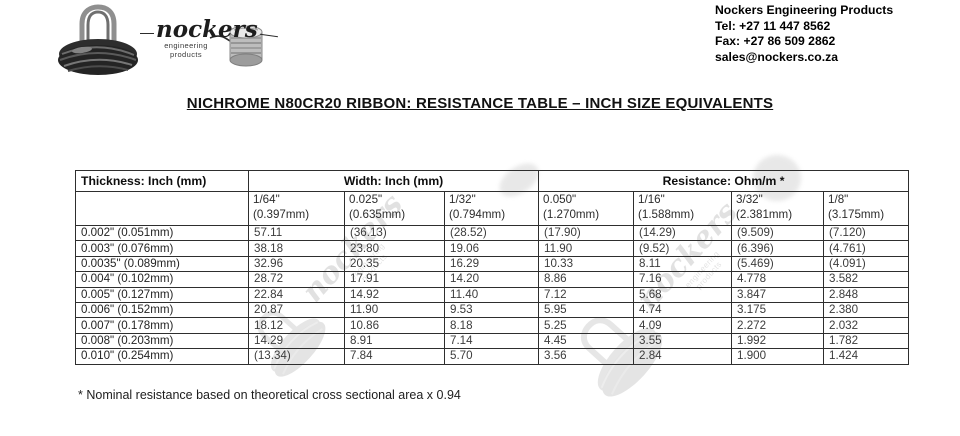 This screenshot has height=436, width=960. Describe the element at coordinates (162, 279) in the screenshot. I see `thickness-cell: 0.004" (0.102mm)` at that location.